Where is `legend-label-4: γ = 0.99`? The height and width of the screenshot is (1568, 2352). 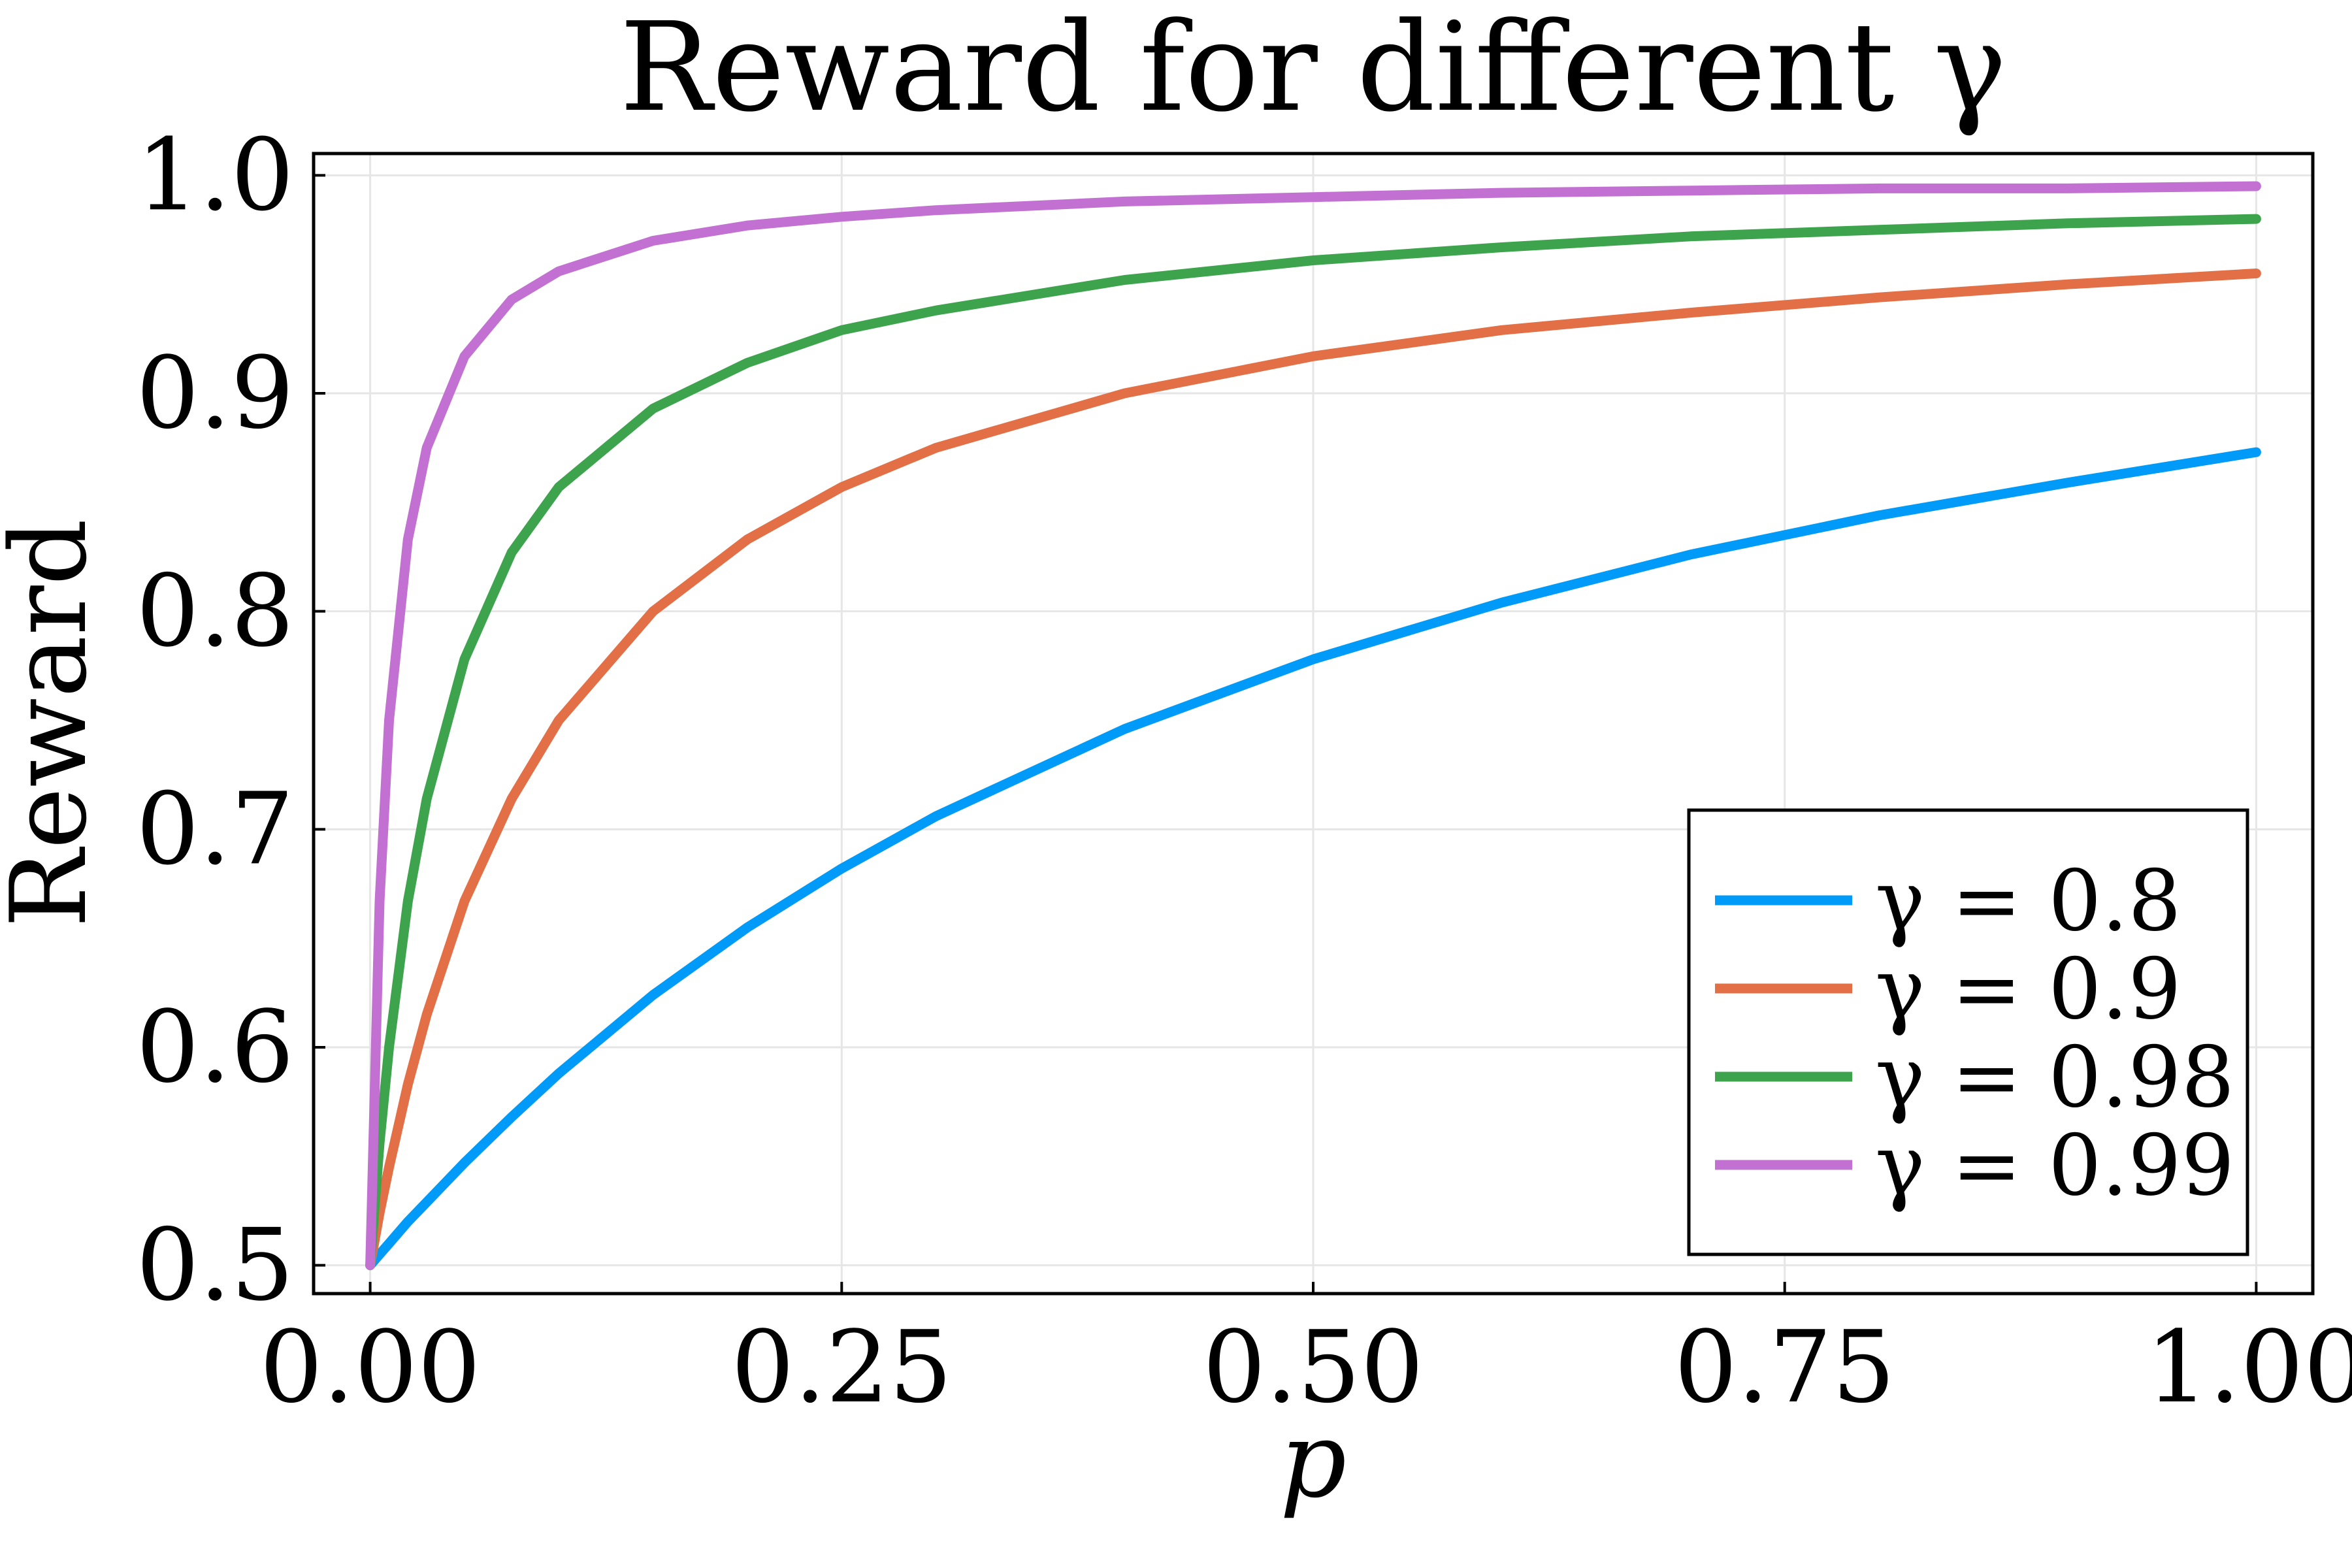 legend-label-4: γ = 0.99 is located at coordinates (2054, 1166).